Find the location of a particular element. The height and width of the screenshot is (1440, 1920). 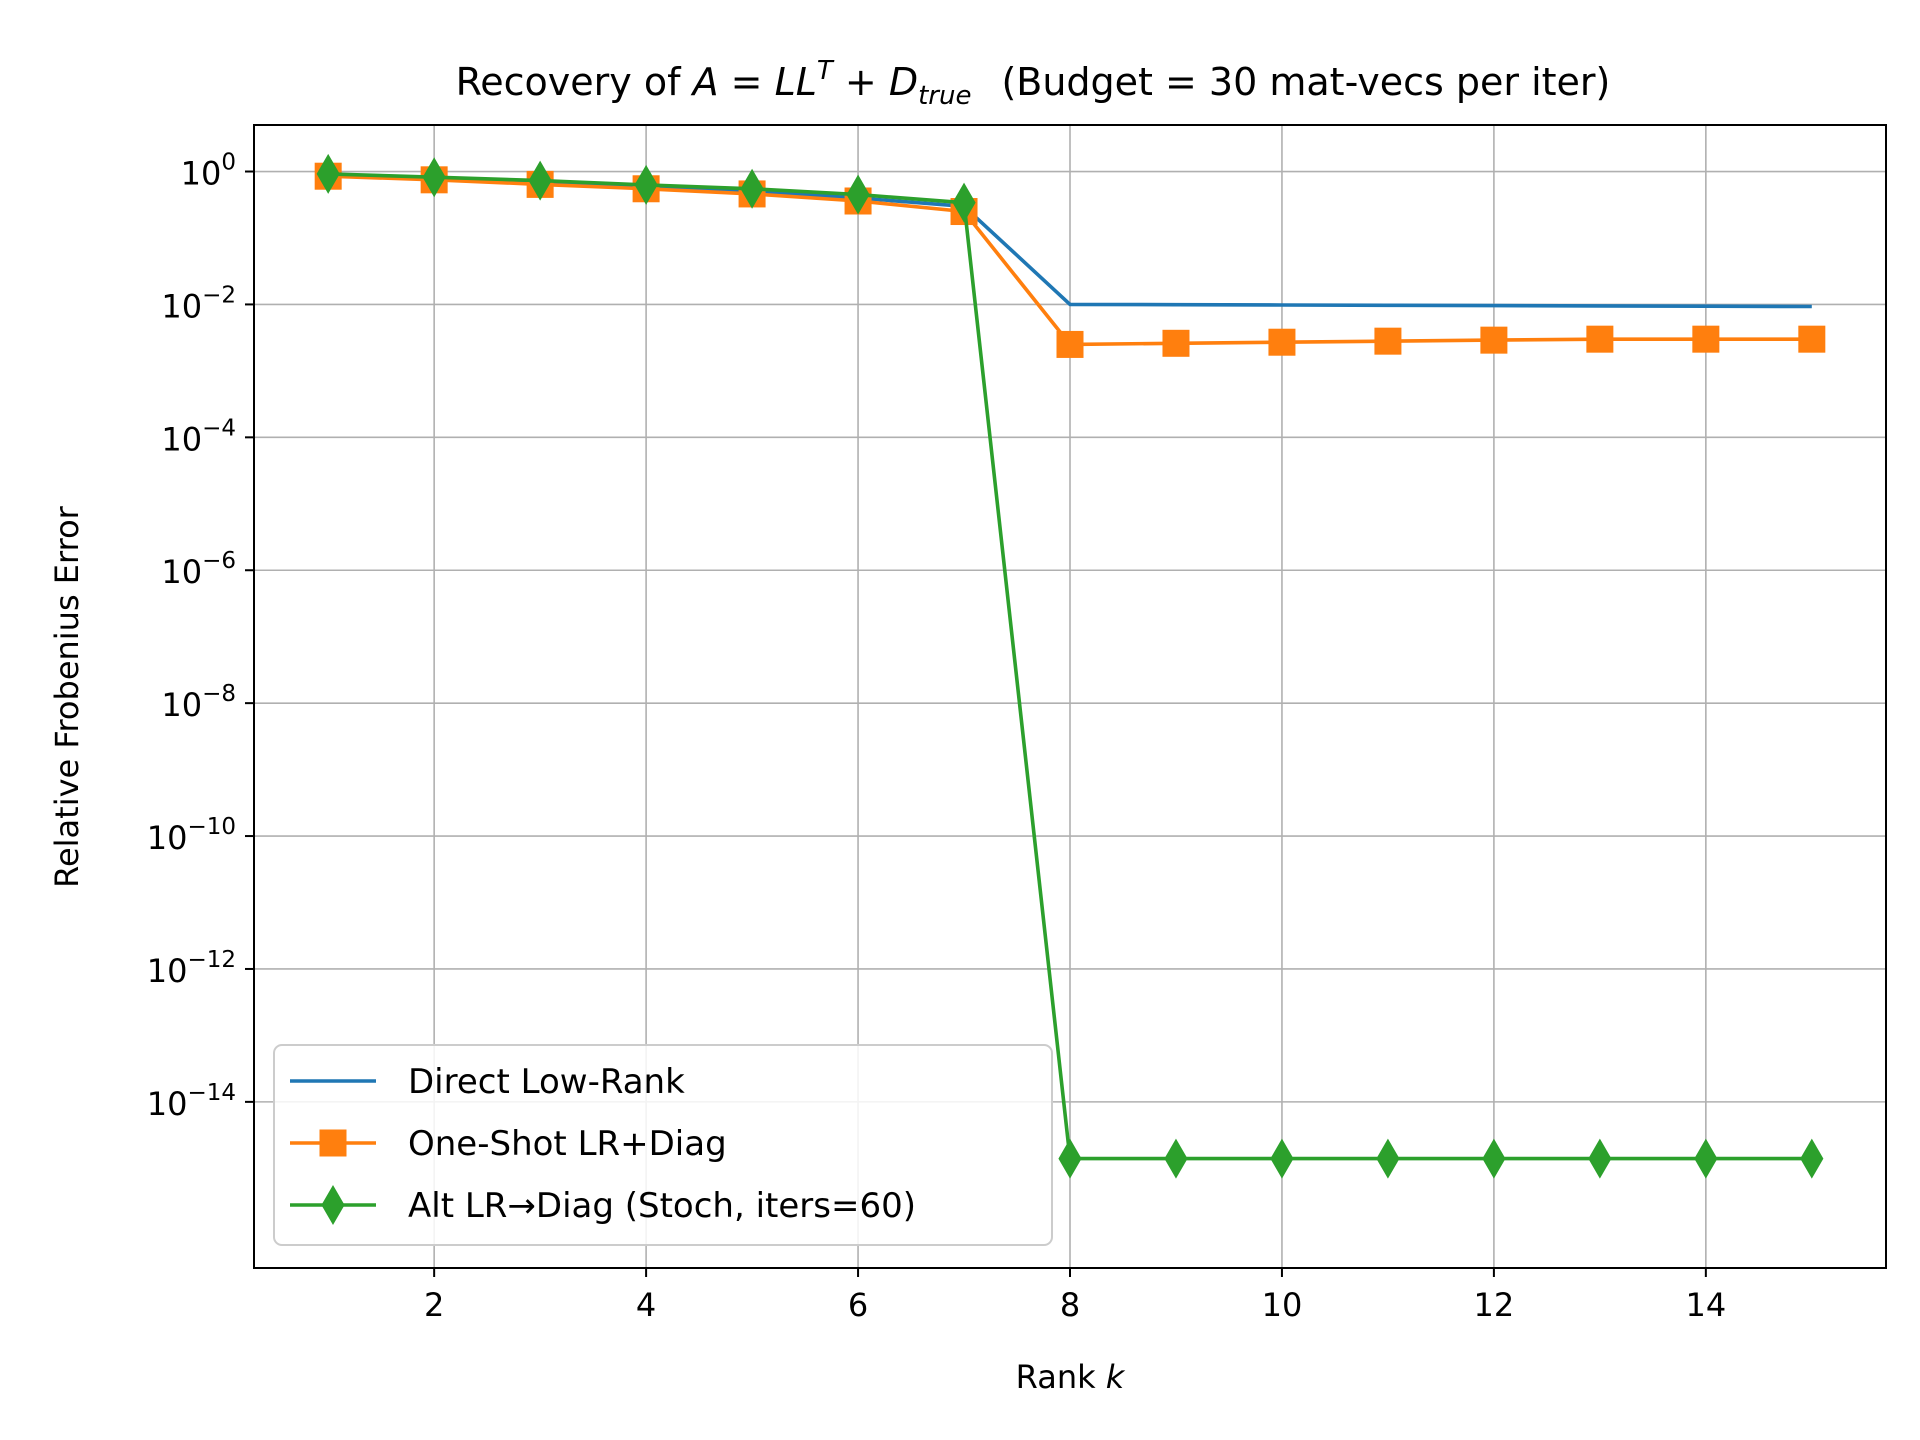

x-tick-label: 12 is located at coordinates (1494, 1305).